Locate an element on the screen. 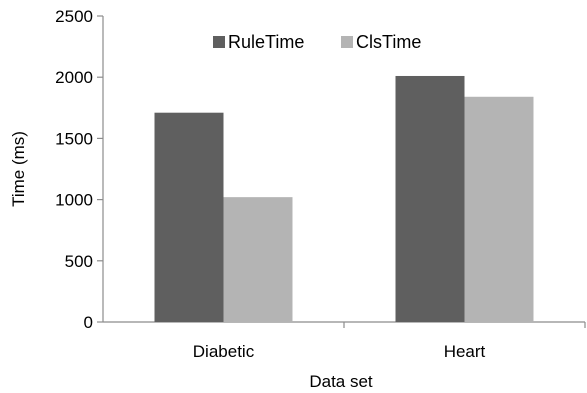 The height and width of the screenshot is (393, 587). legend-swatch-ruletime is located at coordinates (219, 42).